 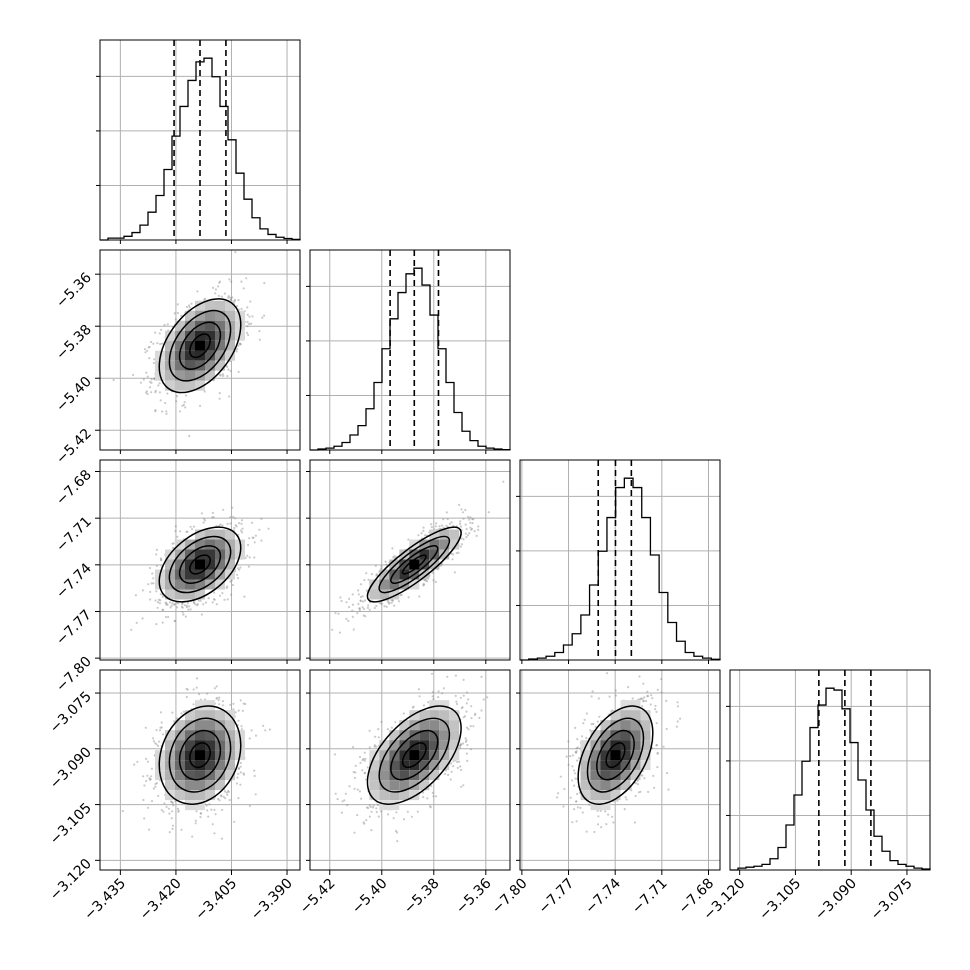 What do you see at coordinates (105, 900) in the screenshot?
I see `x-tick-label: −3.435` at bounding box center [105, 900].